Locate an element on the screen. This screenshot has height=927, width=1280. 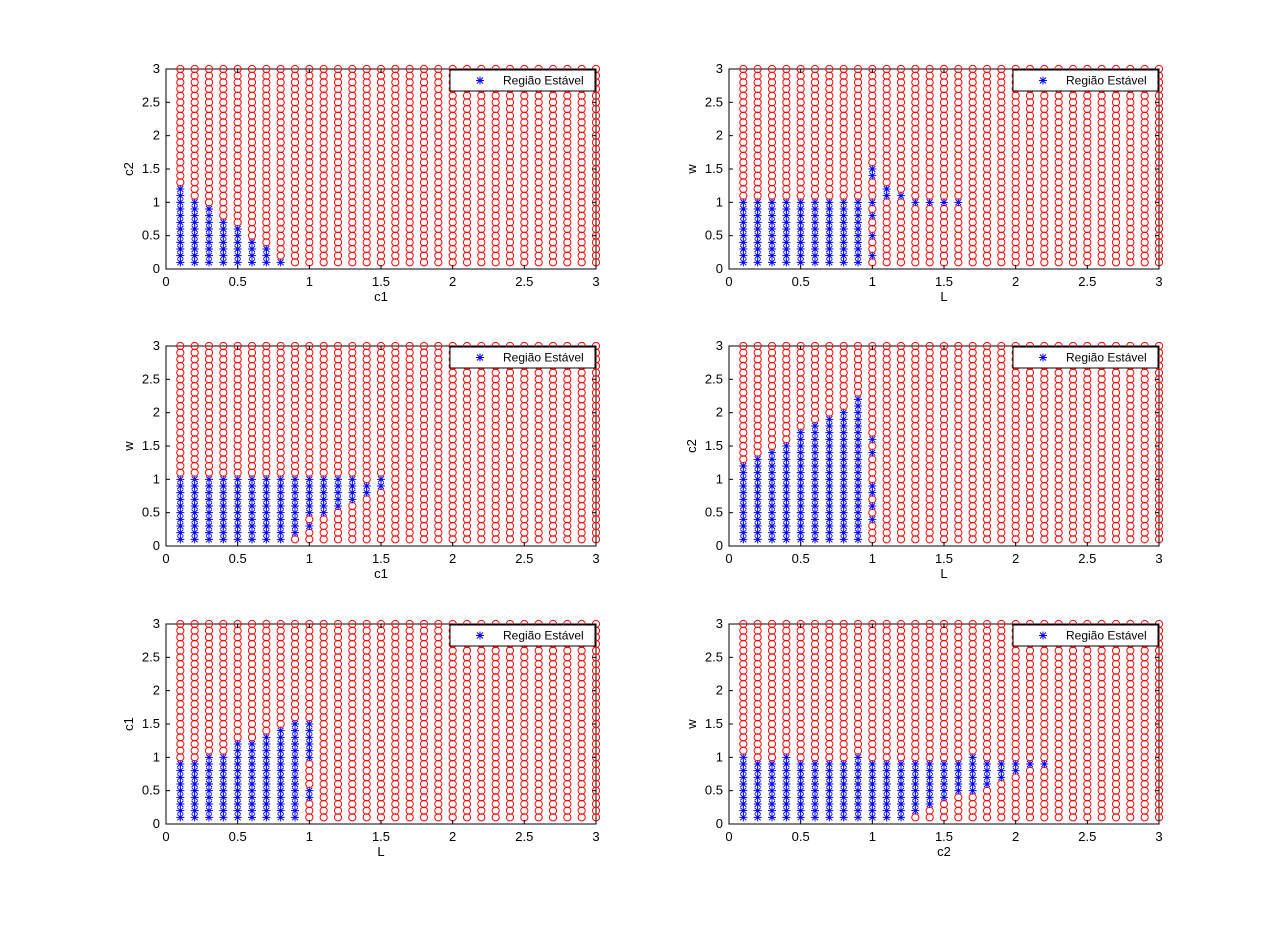
x-tick-label: 2 is located at coordinates (452, 558).